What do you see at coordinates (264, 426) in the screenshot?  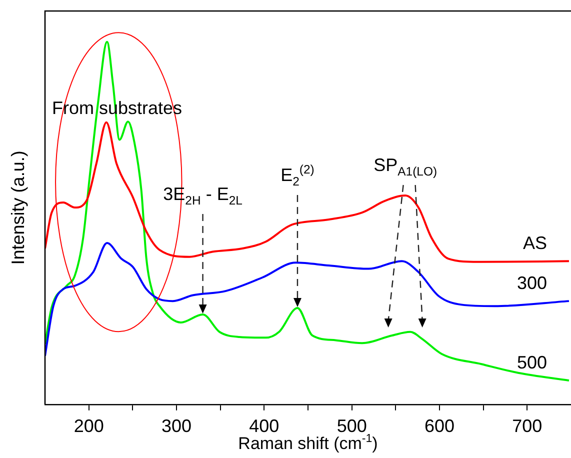 I see `x-tick-label: 400` at bounding box center [264, 426].